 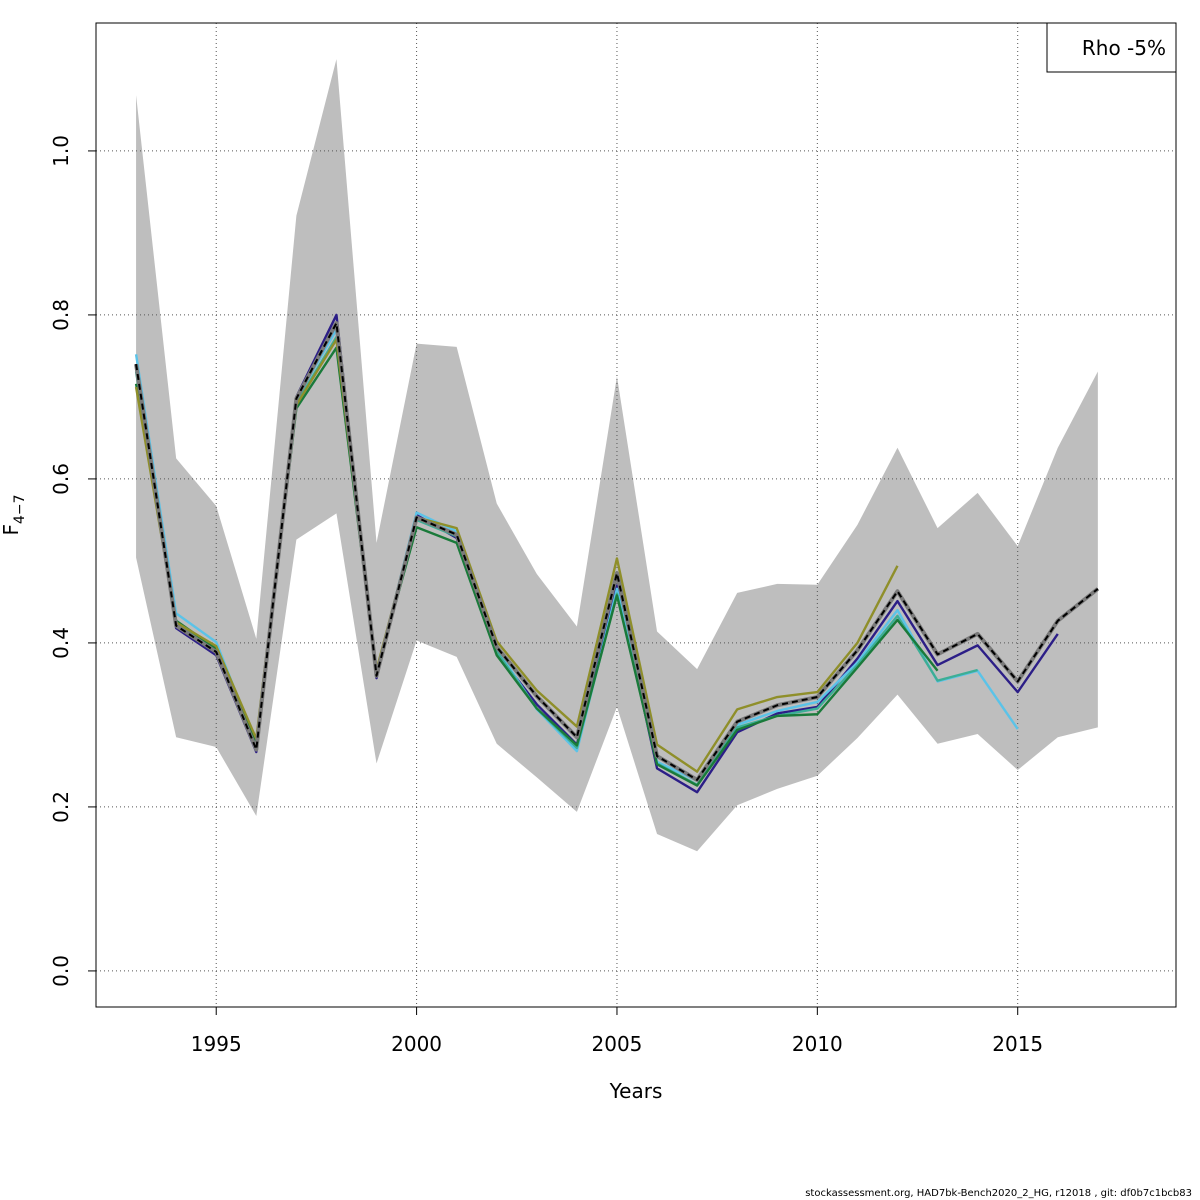 What do you see at coordinates (1017, 1044) in the screenshot?
I see `x-tick-label-2015: 2015` at bounding box center [1017, 1044].